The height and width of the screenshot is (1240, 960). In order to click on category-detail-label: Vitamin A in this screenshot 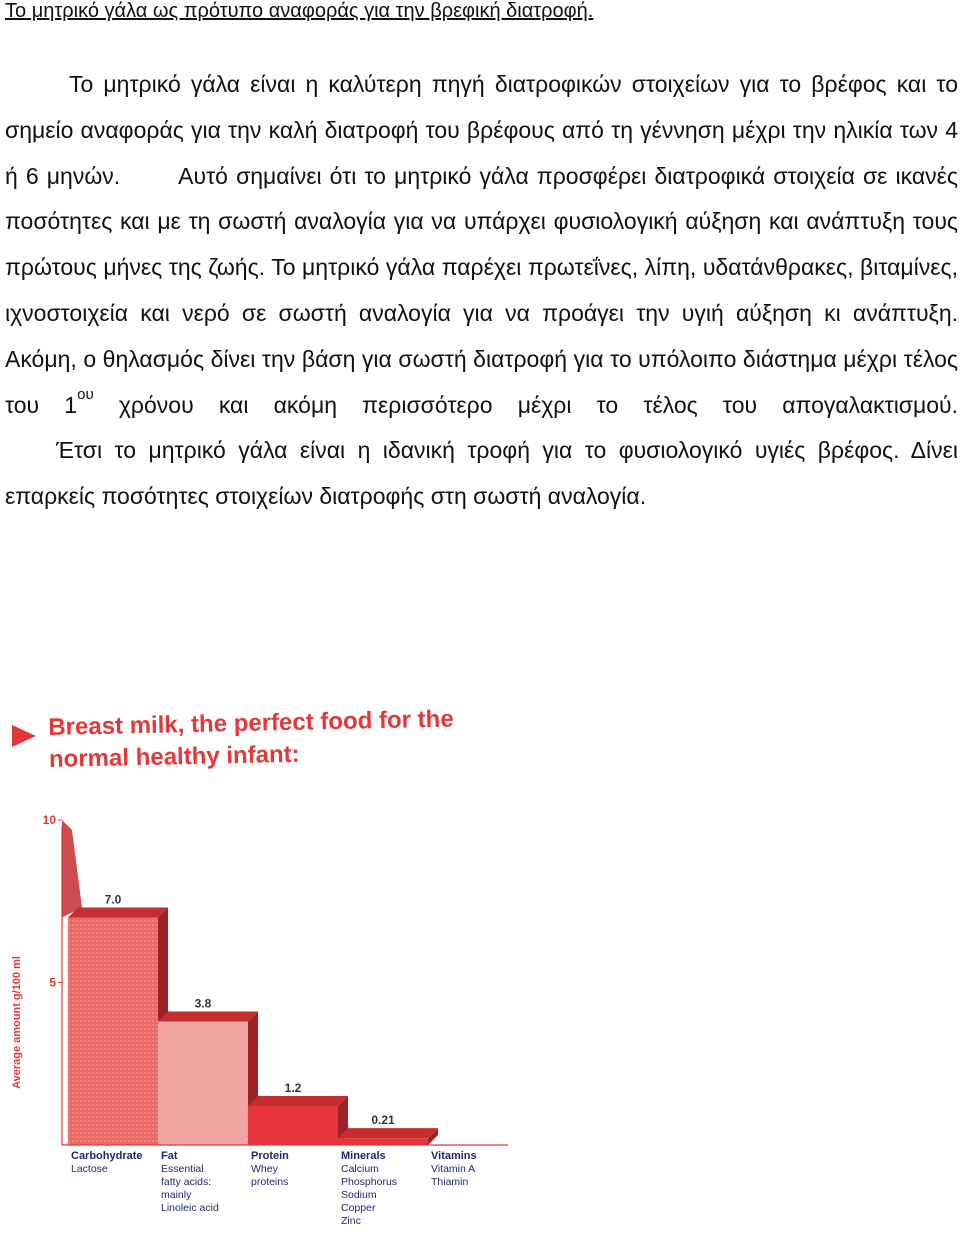, I will do `click(453, 1169)`.